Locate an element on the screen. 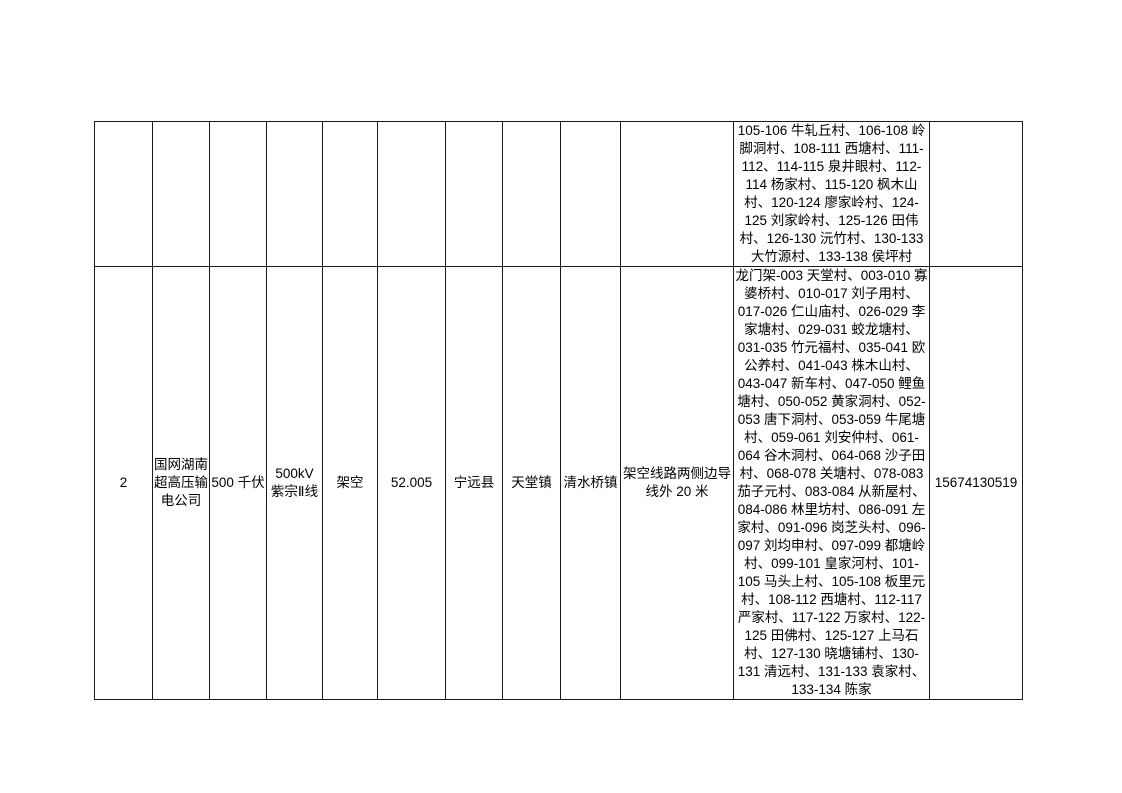  contact-phone-cell is located at coordinates (976, 194).